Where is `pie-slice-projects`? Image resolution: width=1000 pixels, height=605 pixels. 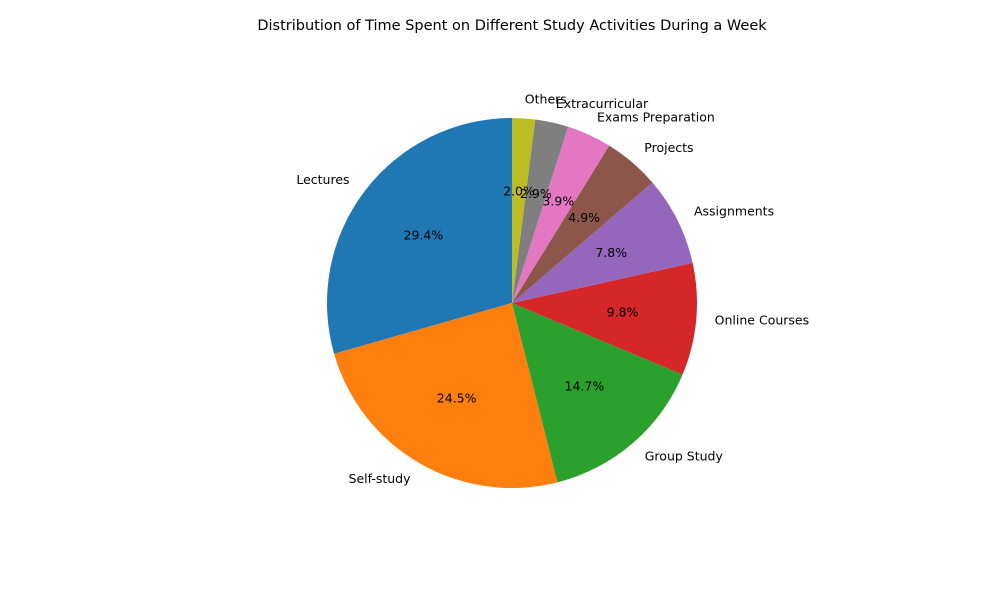
pie-slice-projects is located at coordinates (582, 224).